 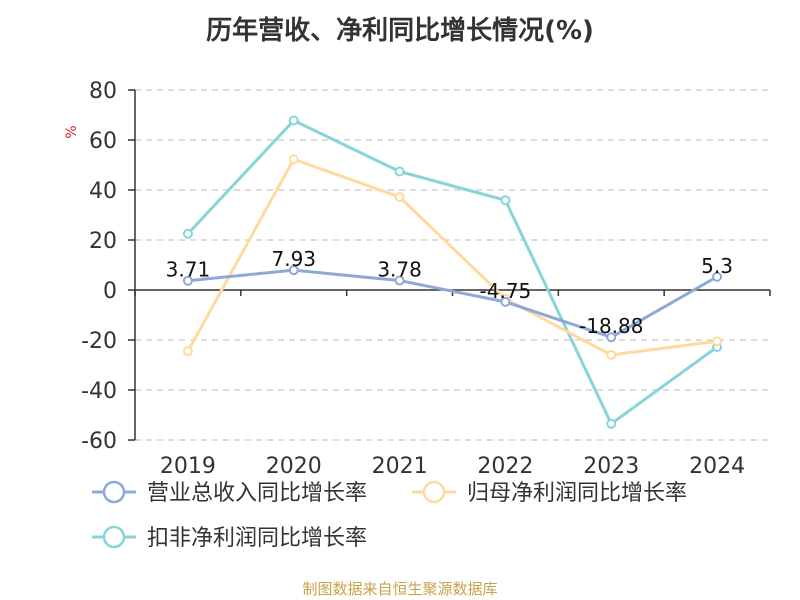 I want to click on legend-item-1: 归母净利润同比增长率, so click(x=549, y=493).